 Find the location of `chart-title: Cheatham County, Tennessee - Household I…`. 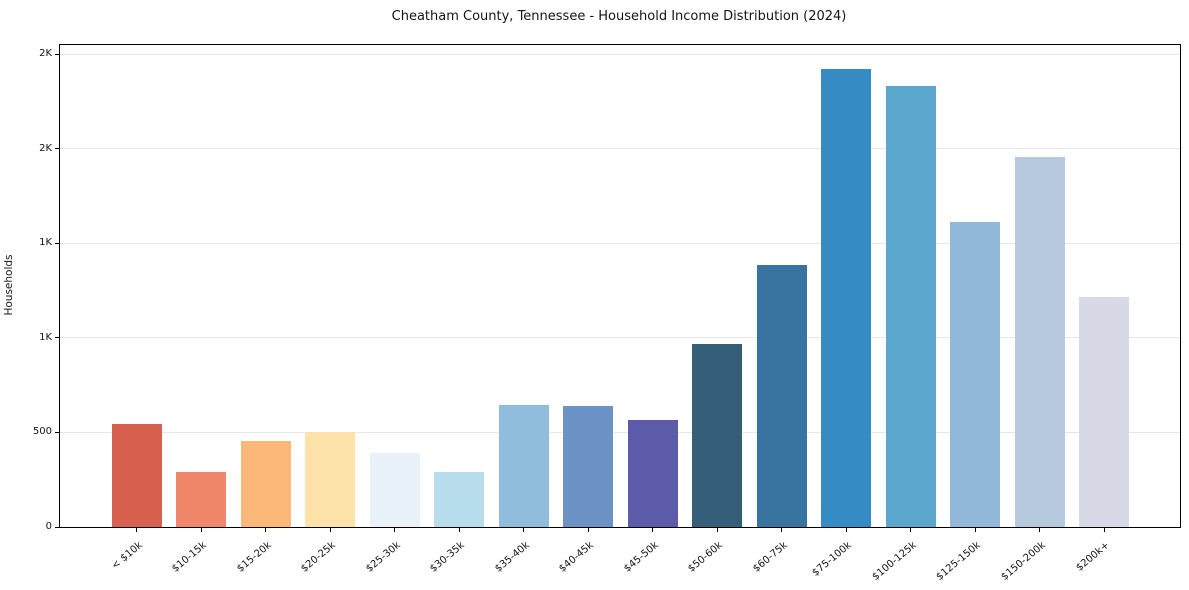

chart-title: Cheatham County, Tennessee - Household I… is located at coordinates (619, 16).